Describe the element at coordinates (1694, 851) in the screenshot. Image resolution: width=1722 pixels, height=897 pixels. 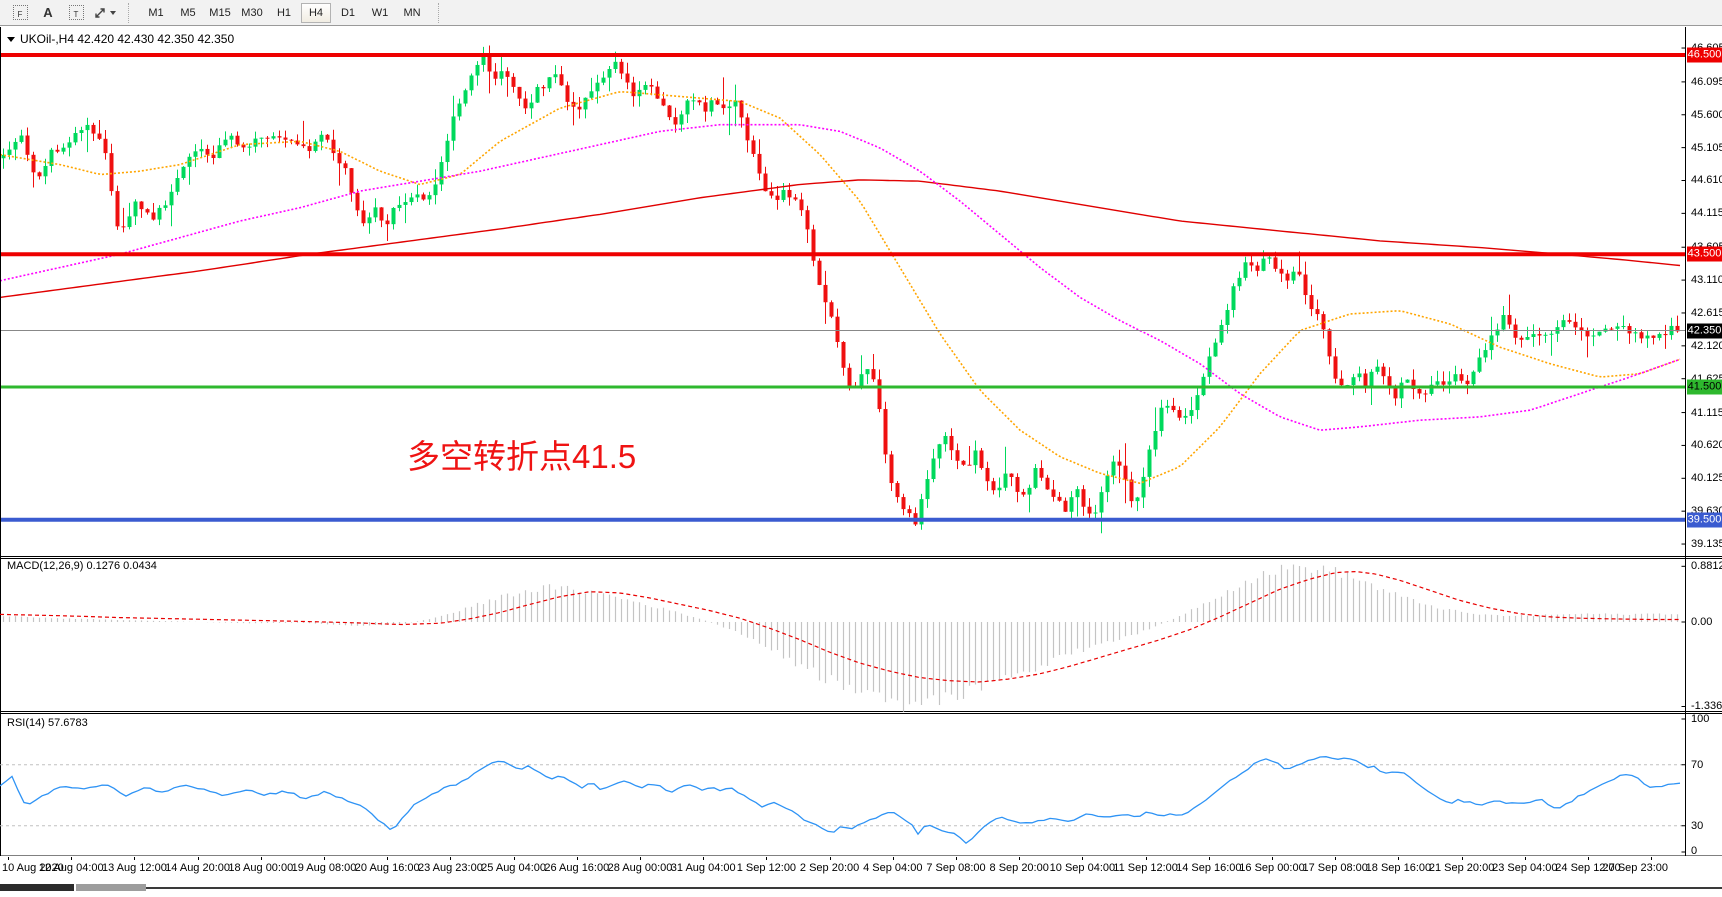
I see `rsi-axis-label: 0` at that location.